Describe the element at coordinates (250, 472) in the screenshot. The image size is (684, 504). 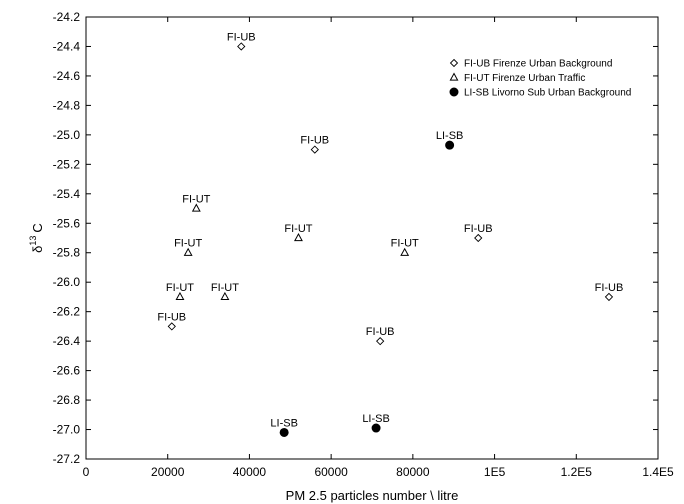
I see `x-tick-label: 40000` at that location.